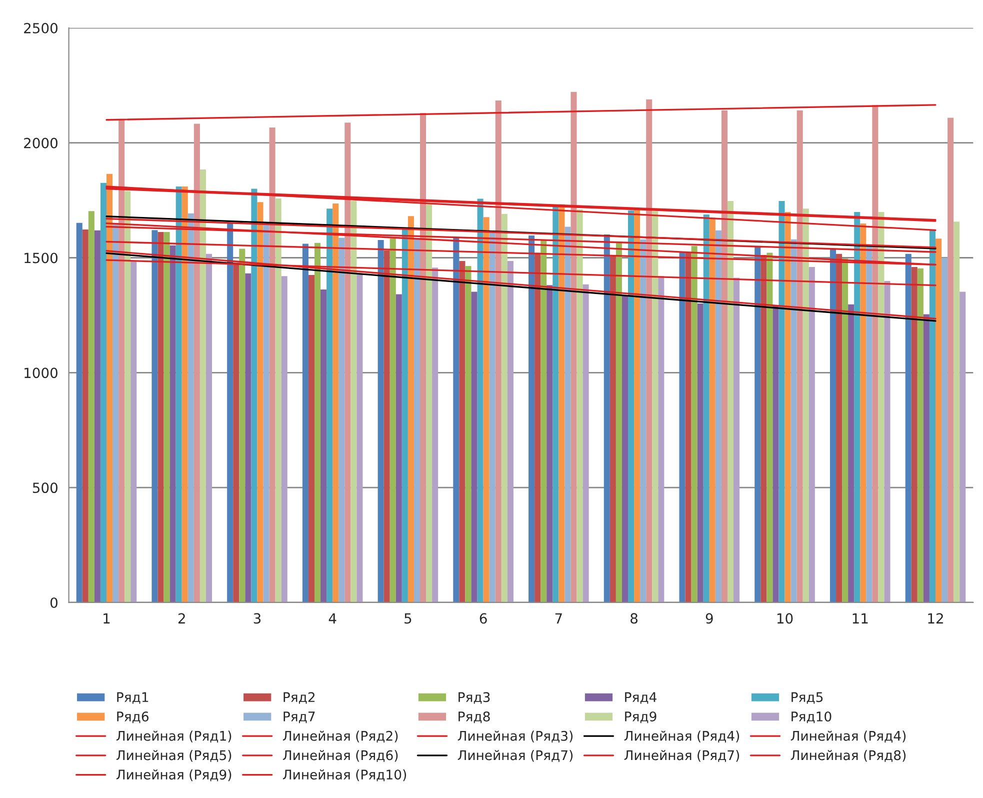  Describe the element at coordinates (41, 258) in the screenshot. I see `y-tick-label: 1500` at that location.